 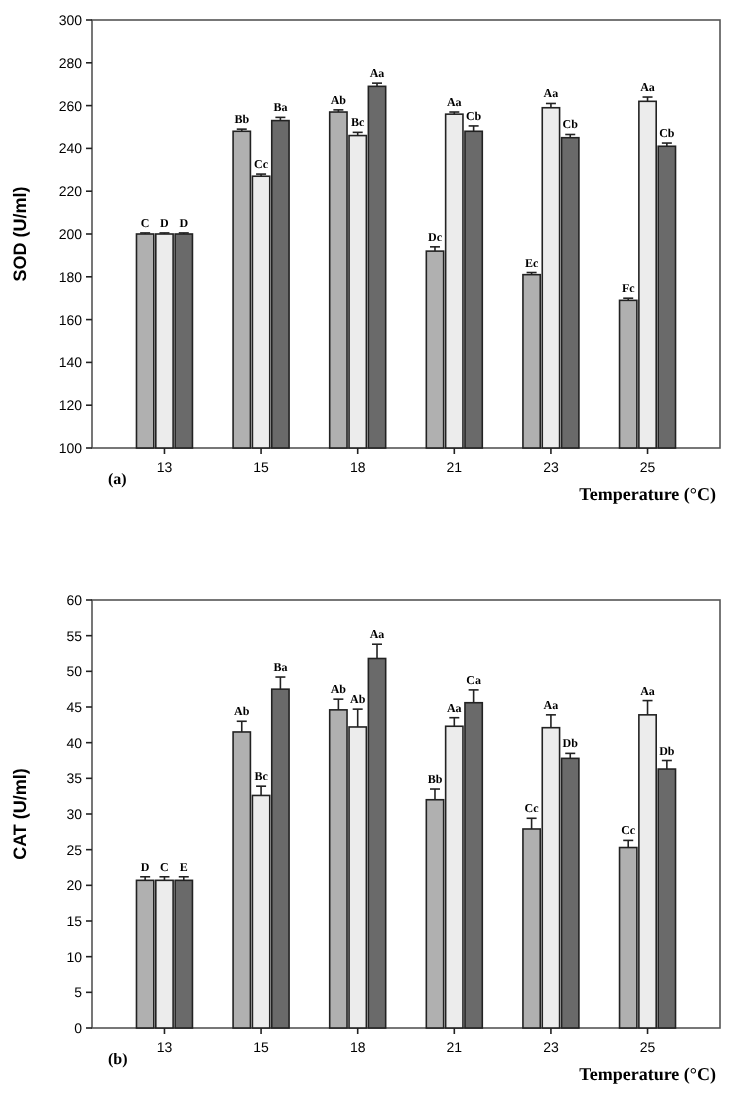 I want to click on text: (b), so click(x=118, y=1059).